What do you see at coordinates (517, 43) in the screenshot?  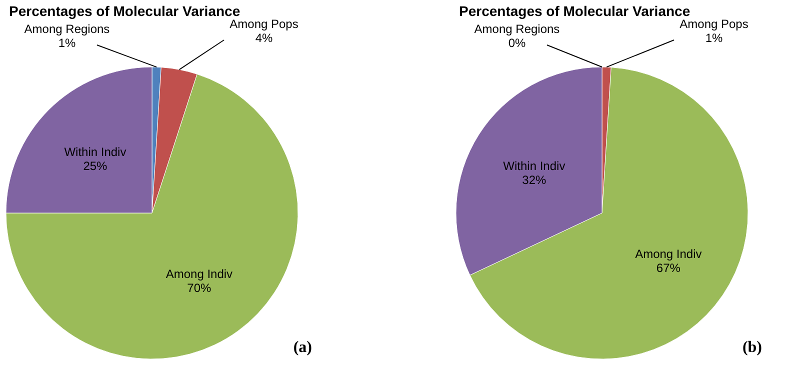 I see `text: 0%` at bounding box center [517, 43].